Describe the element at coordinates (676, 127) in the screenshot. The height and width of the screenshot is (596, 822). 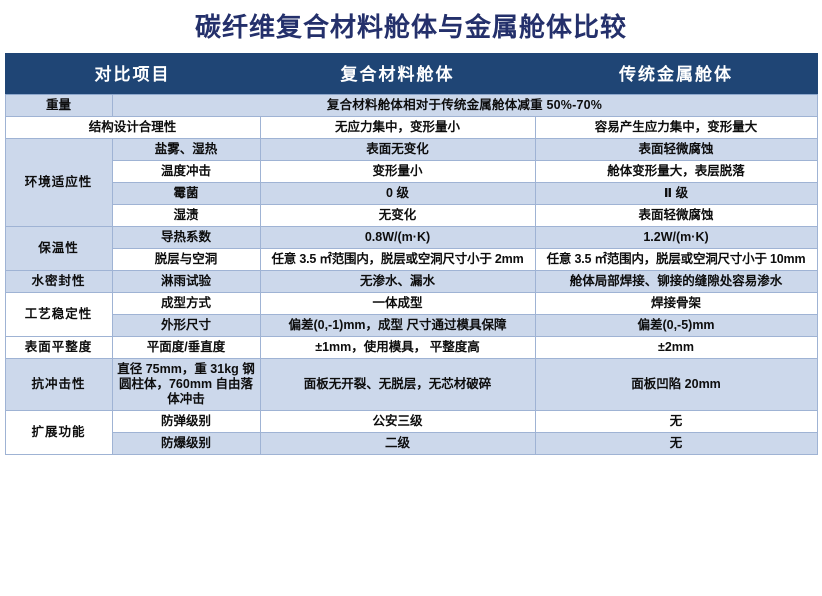
I see `row-metal-value: 容易产生应力集中，变形量大` at that location.